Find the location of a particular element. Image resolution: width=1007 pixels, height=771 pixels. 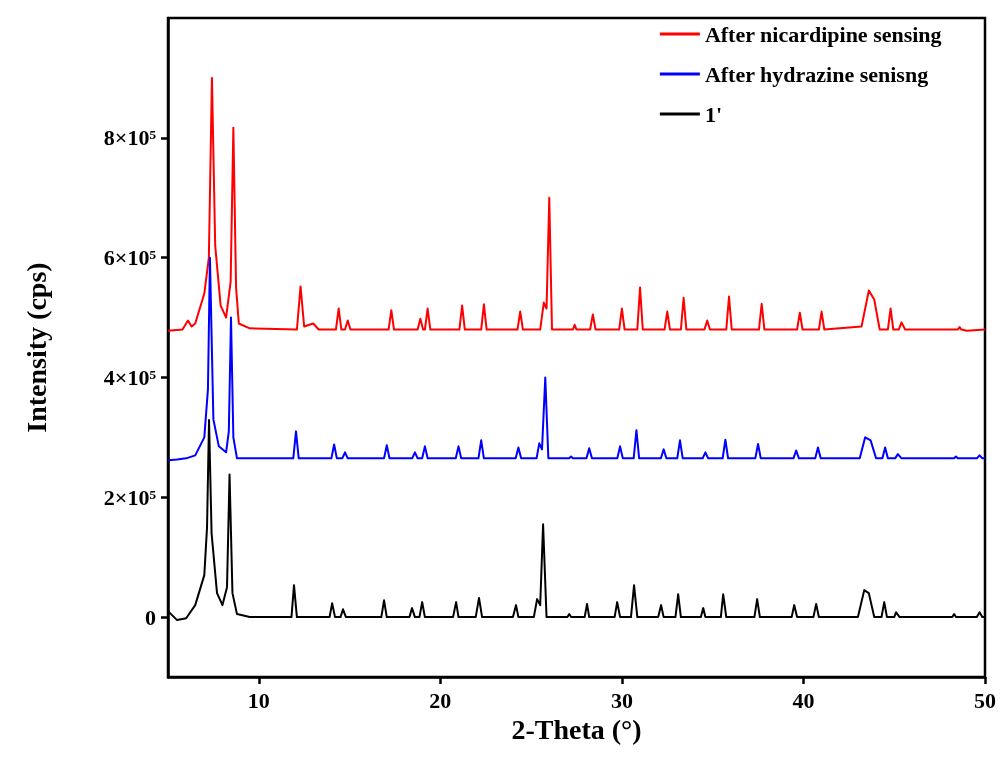

x-axis-title: 2-Theta (°) is located at coordinates (576, 730).